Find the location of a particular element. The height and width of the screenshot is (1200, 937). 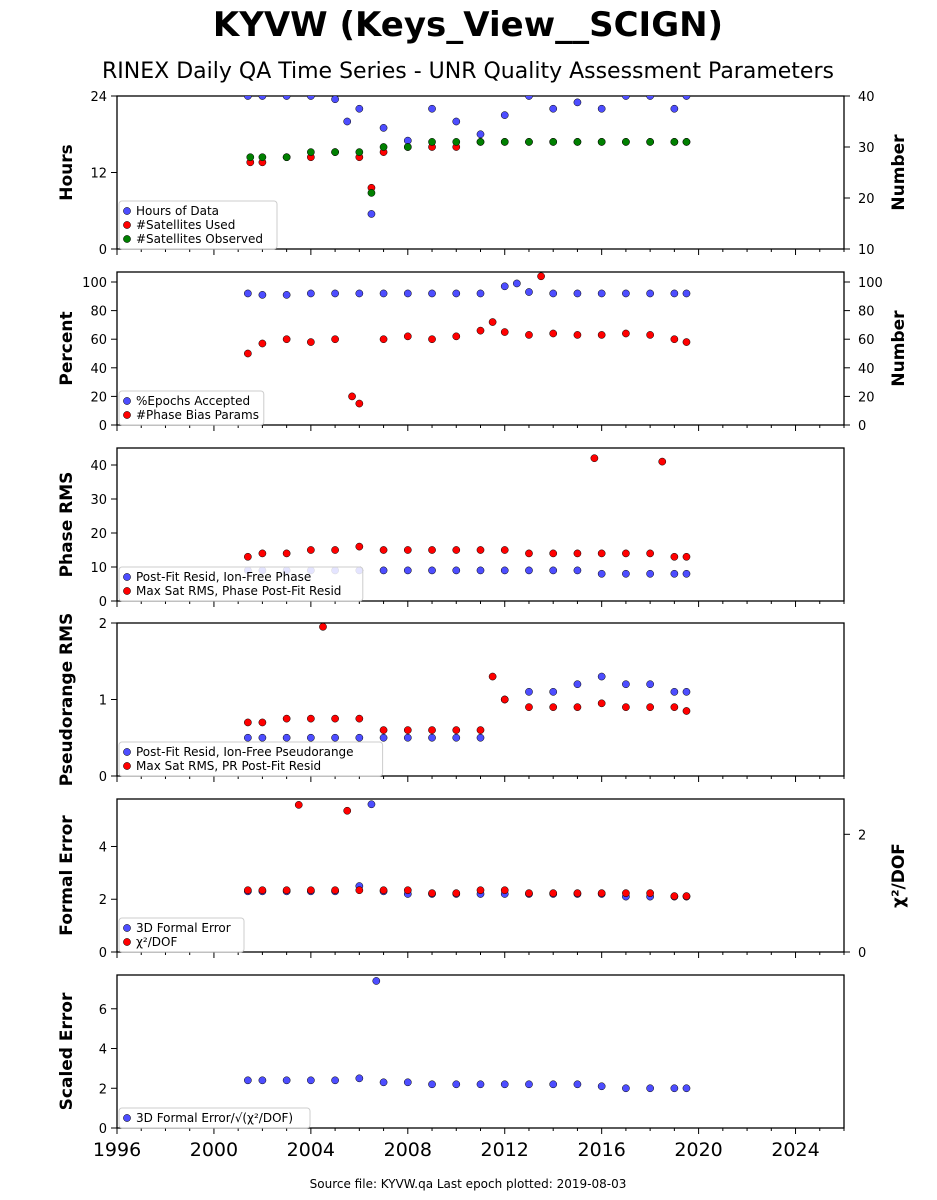

y-tick-label: 0 is located at coordinates (103, 953).